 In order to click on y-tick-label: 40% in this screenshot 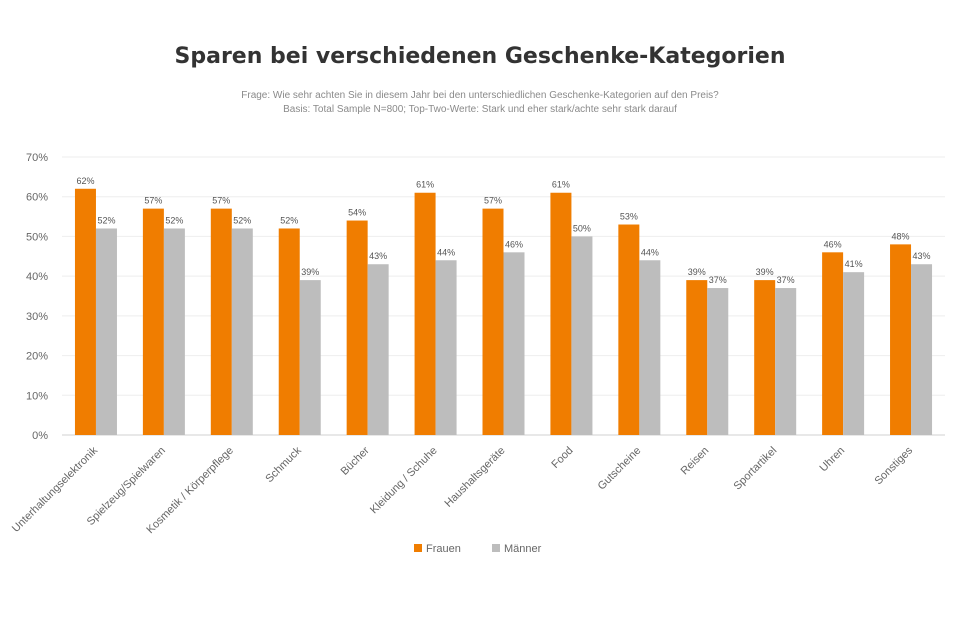, I will do `click(37, 277)`.